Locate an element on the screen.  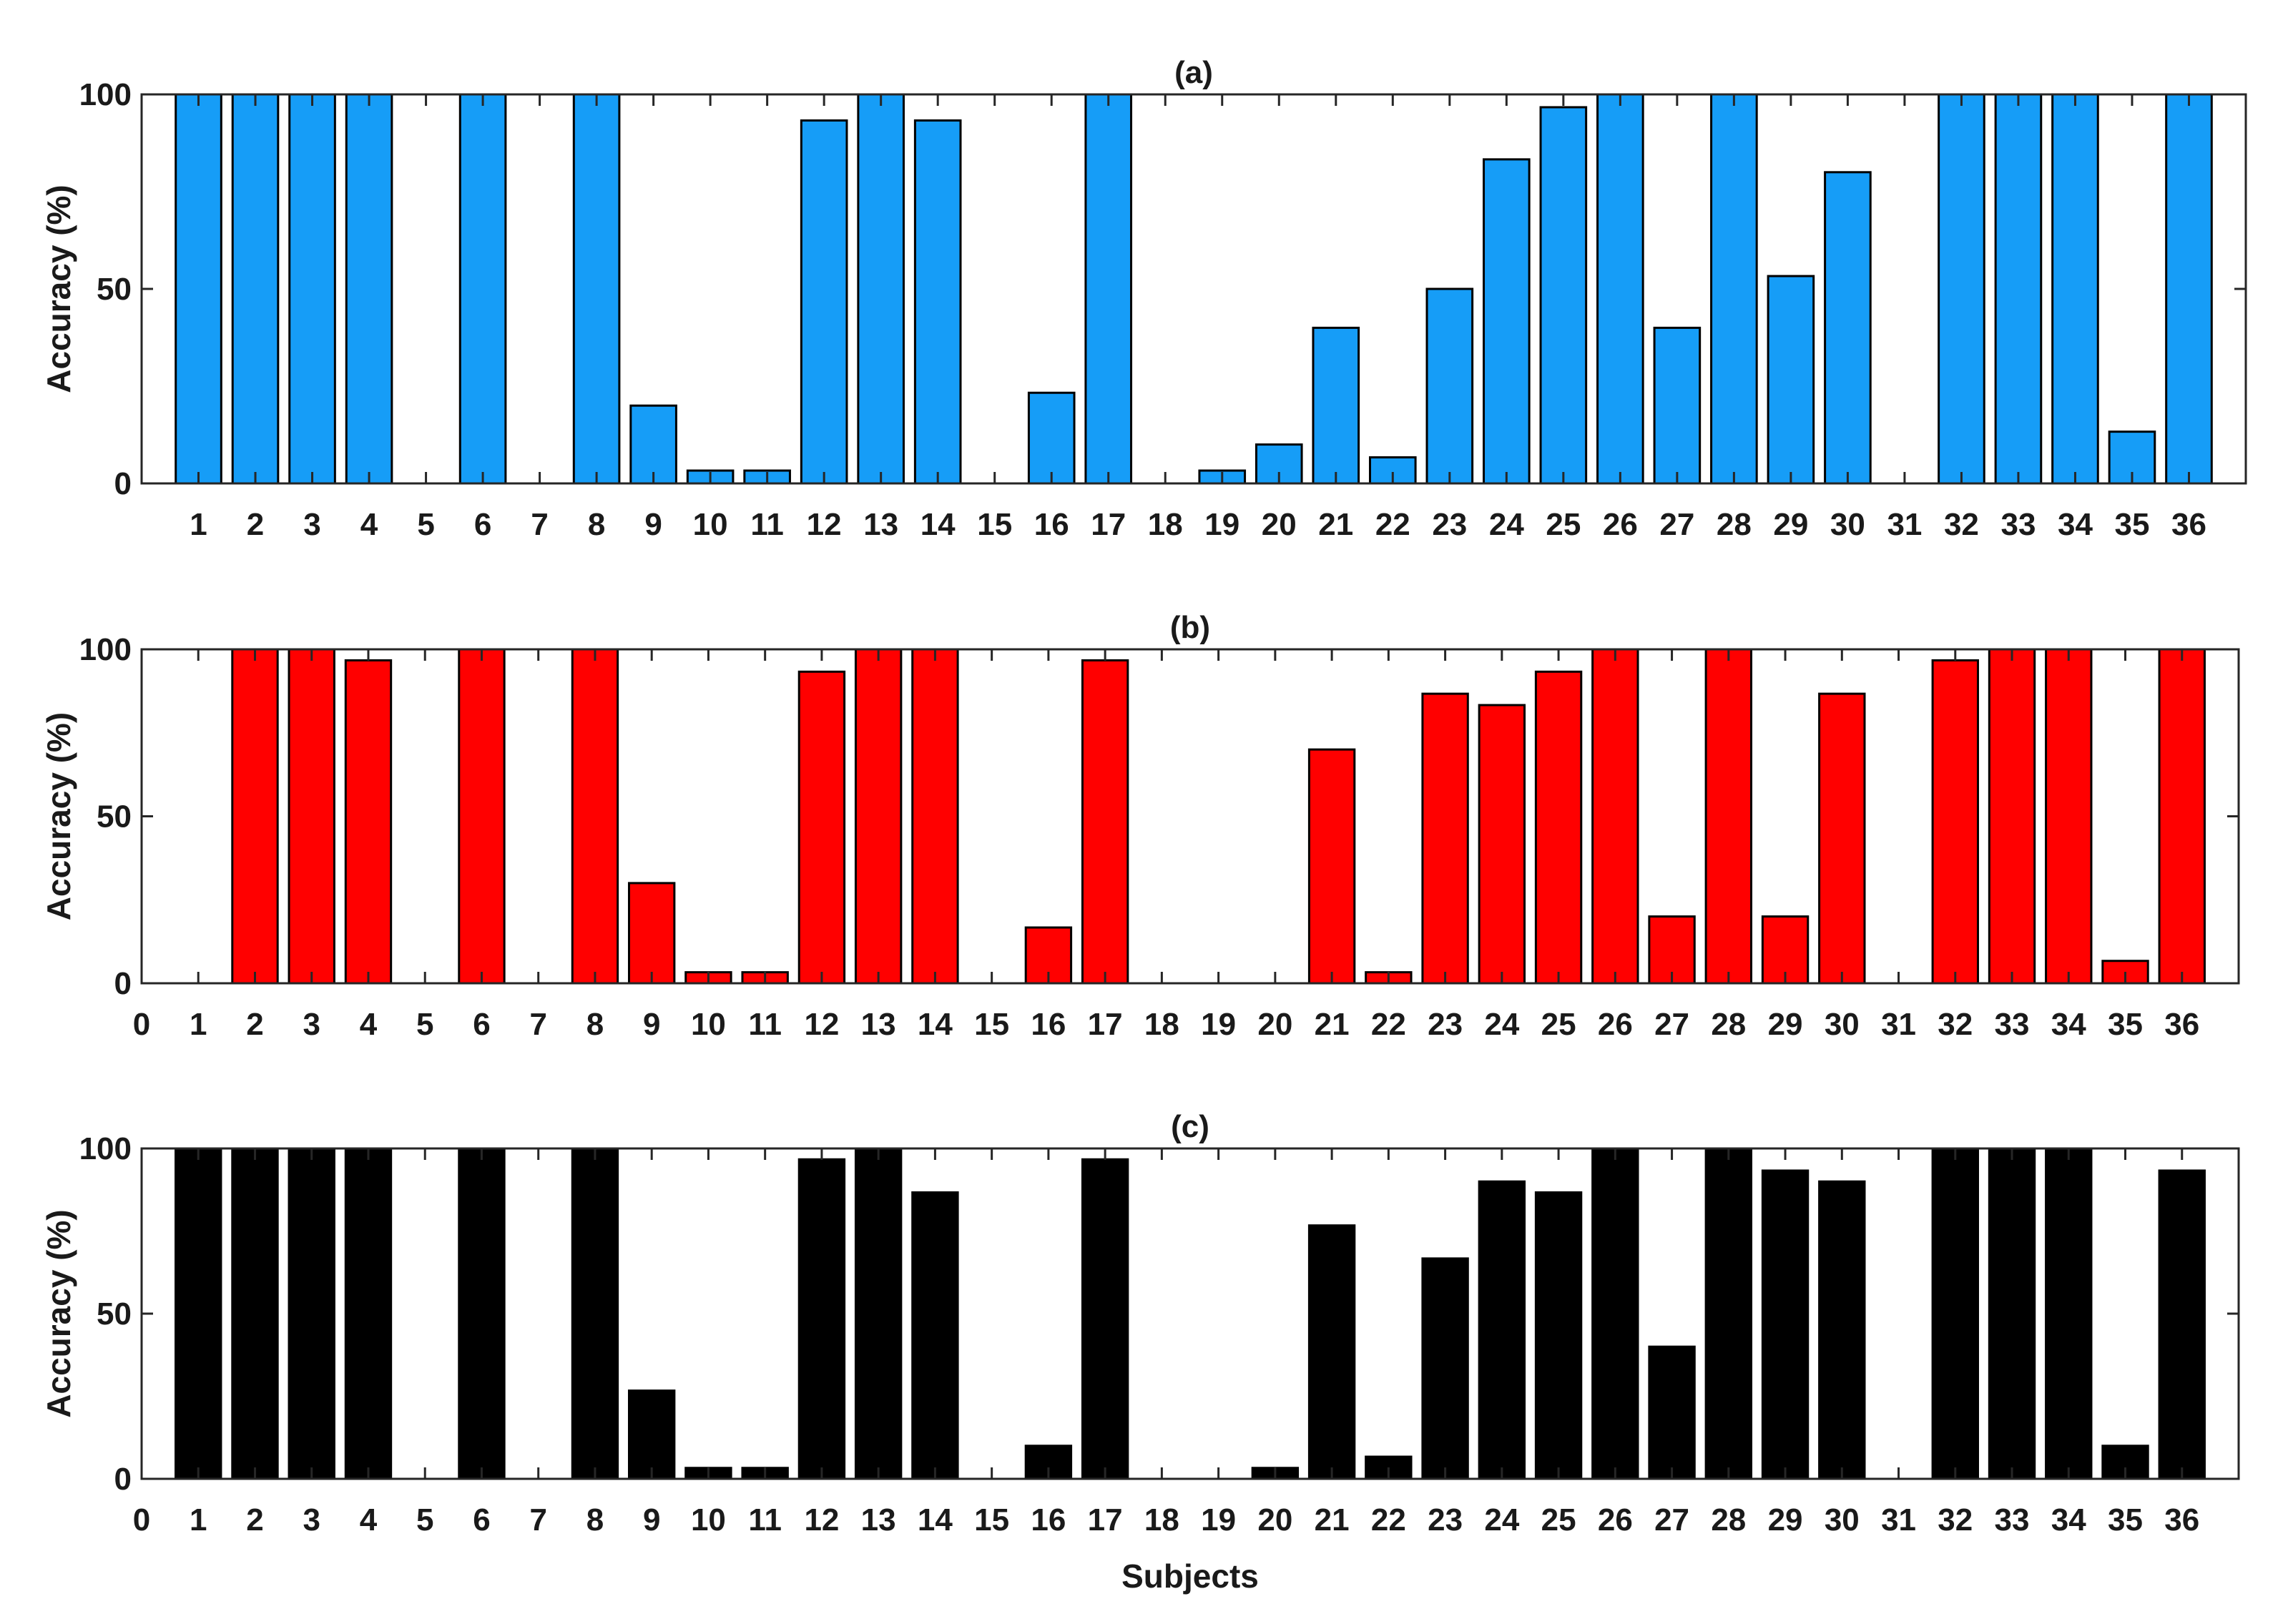
x-tick-label: 31 is located at coordinates (1898, 1024).